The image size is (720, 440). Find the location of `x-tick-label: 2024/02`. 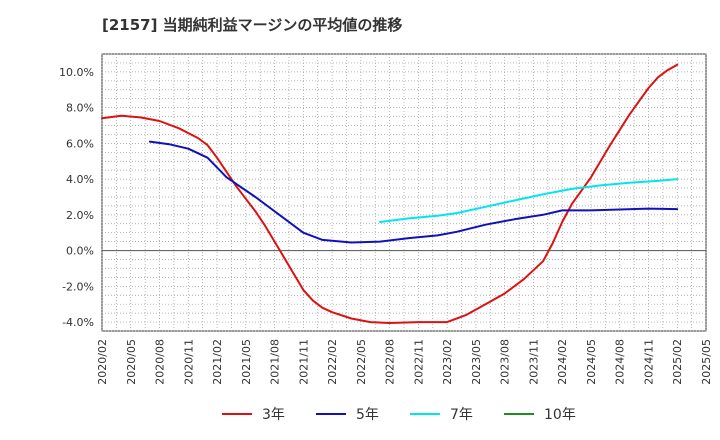

x-tick-label: 2024/02 is located at coordinates (562, 362).